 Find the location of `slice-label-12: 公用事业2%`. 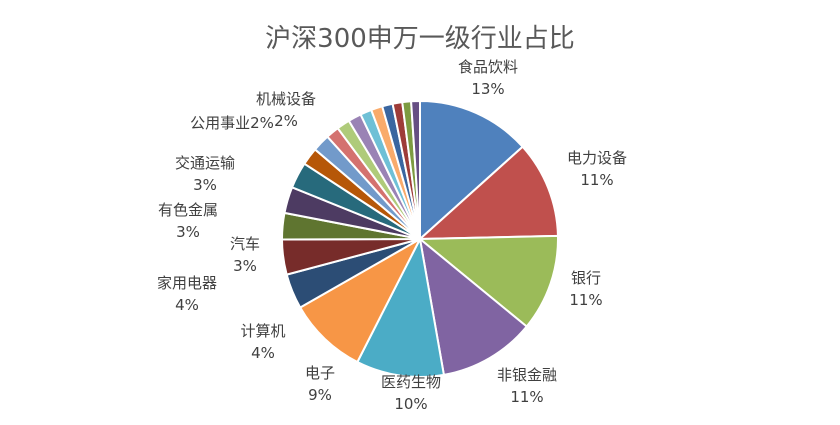

slice-label-12: 公用事业2% is located at coordinates (232, 123).